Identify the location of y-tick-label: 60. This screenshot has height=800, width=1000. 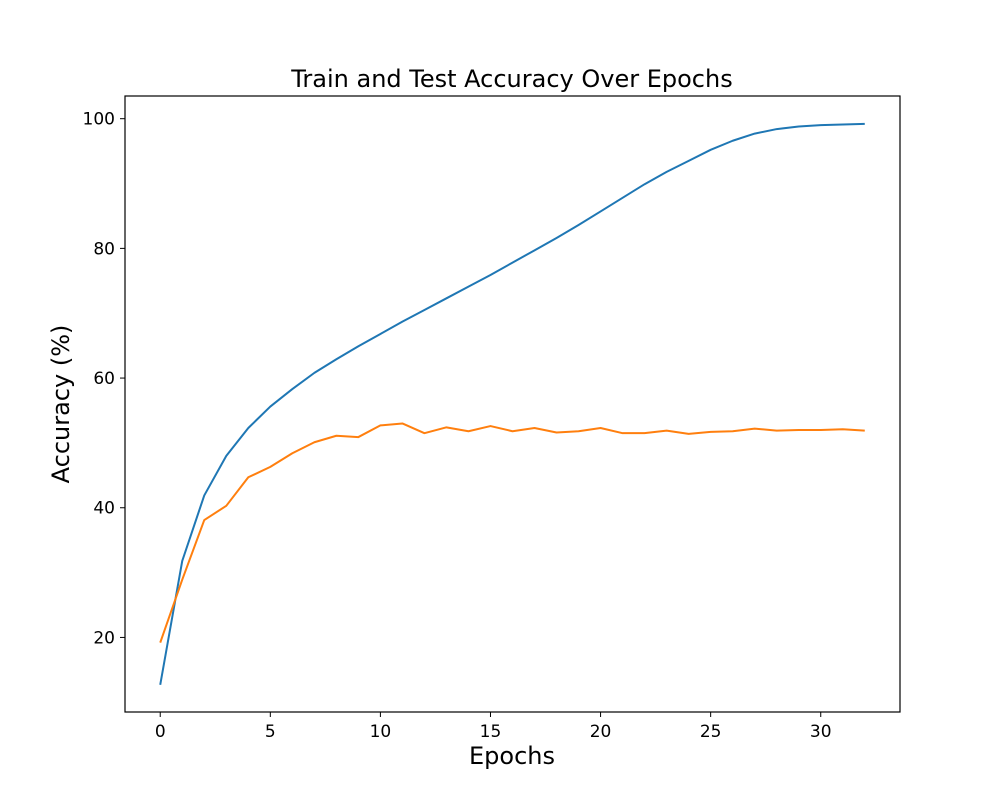
(104, 379).